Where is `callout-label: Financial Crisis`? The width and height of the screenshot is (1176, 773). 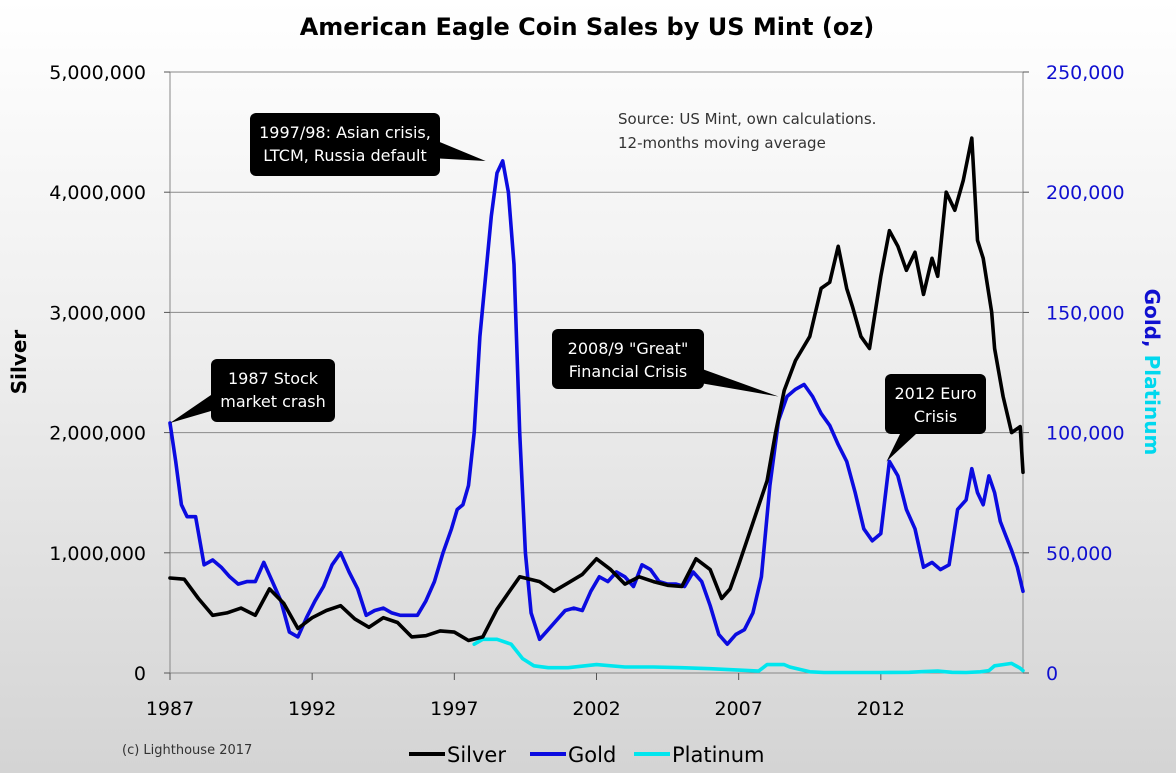 callout-label: Financial Crisis is located at coordinates (628, 371).